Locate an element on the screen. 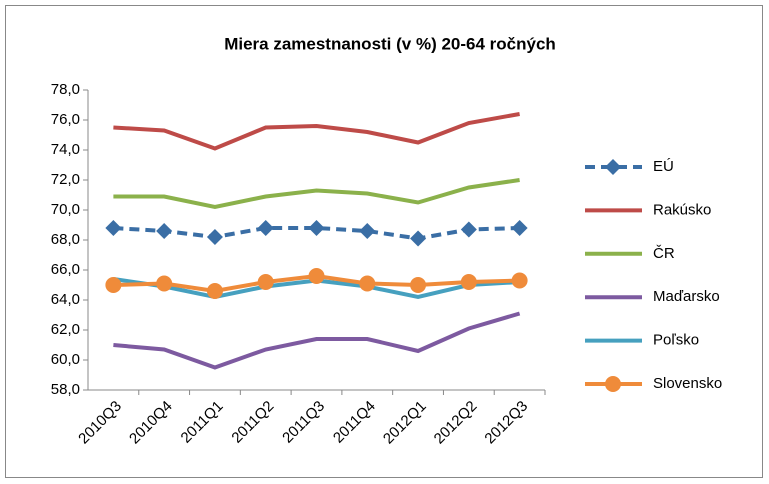 Image resolution: width=769 pixels, height=484 pixels. y-tick-label: 70,0 is located at coordinates (65, 209).